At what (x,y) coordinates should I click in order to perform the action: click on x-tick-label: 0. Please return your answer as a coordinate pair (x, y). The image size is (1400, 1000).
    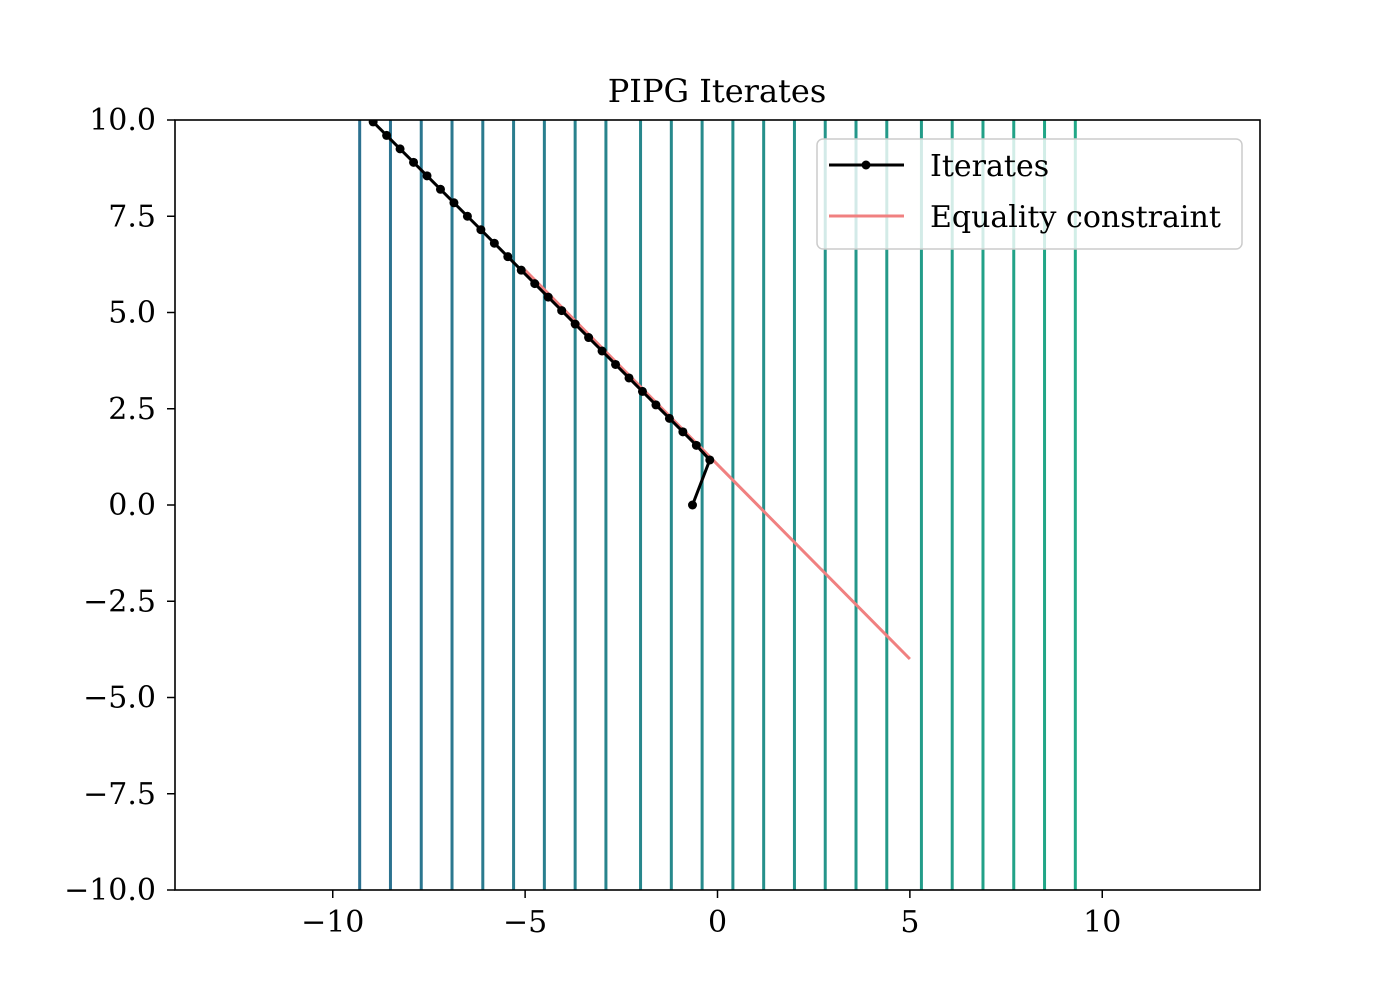
    Looking at the image, I should click on (717, 922).